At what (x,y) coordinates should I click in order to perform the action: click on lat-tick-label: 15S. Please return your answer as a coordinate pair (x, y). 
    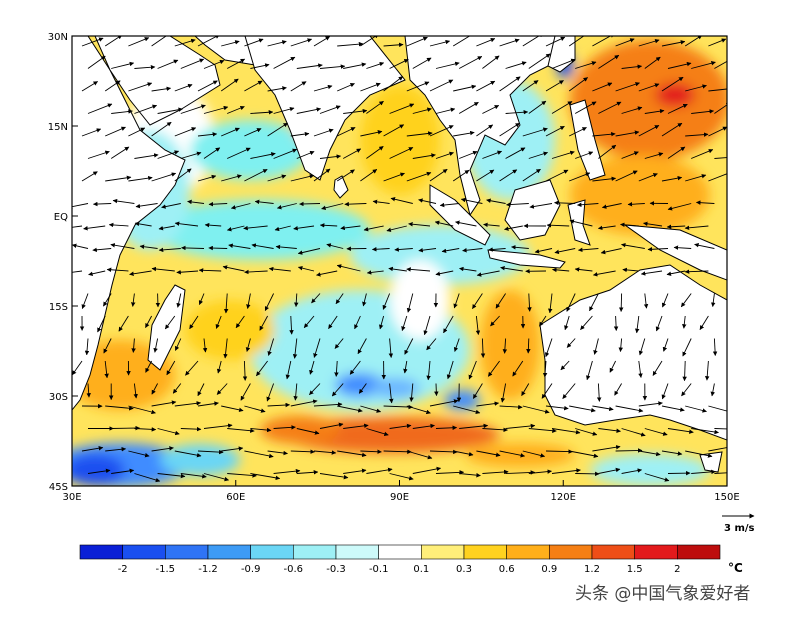
    Looking at the image, I should click on (58, 307).